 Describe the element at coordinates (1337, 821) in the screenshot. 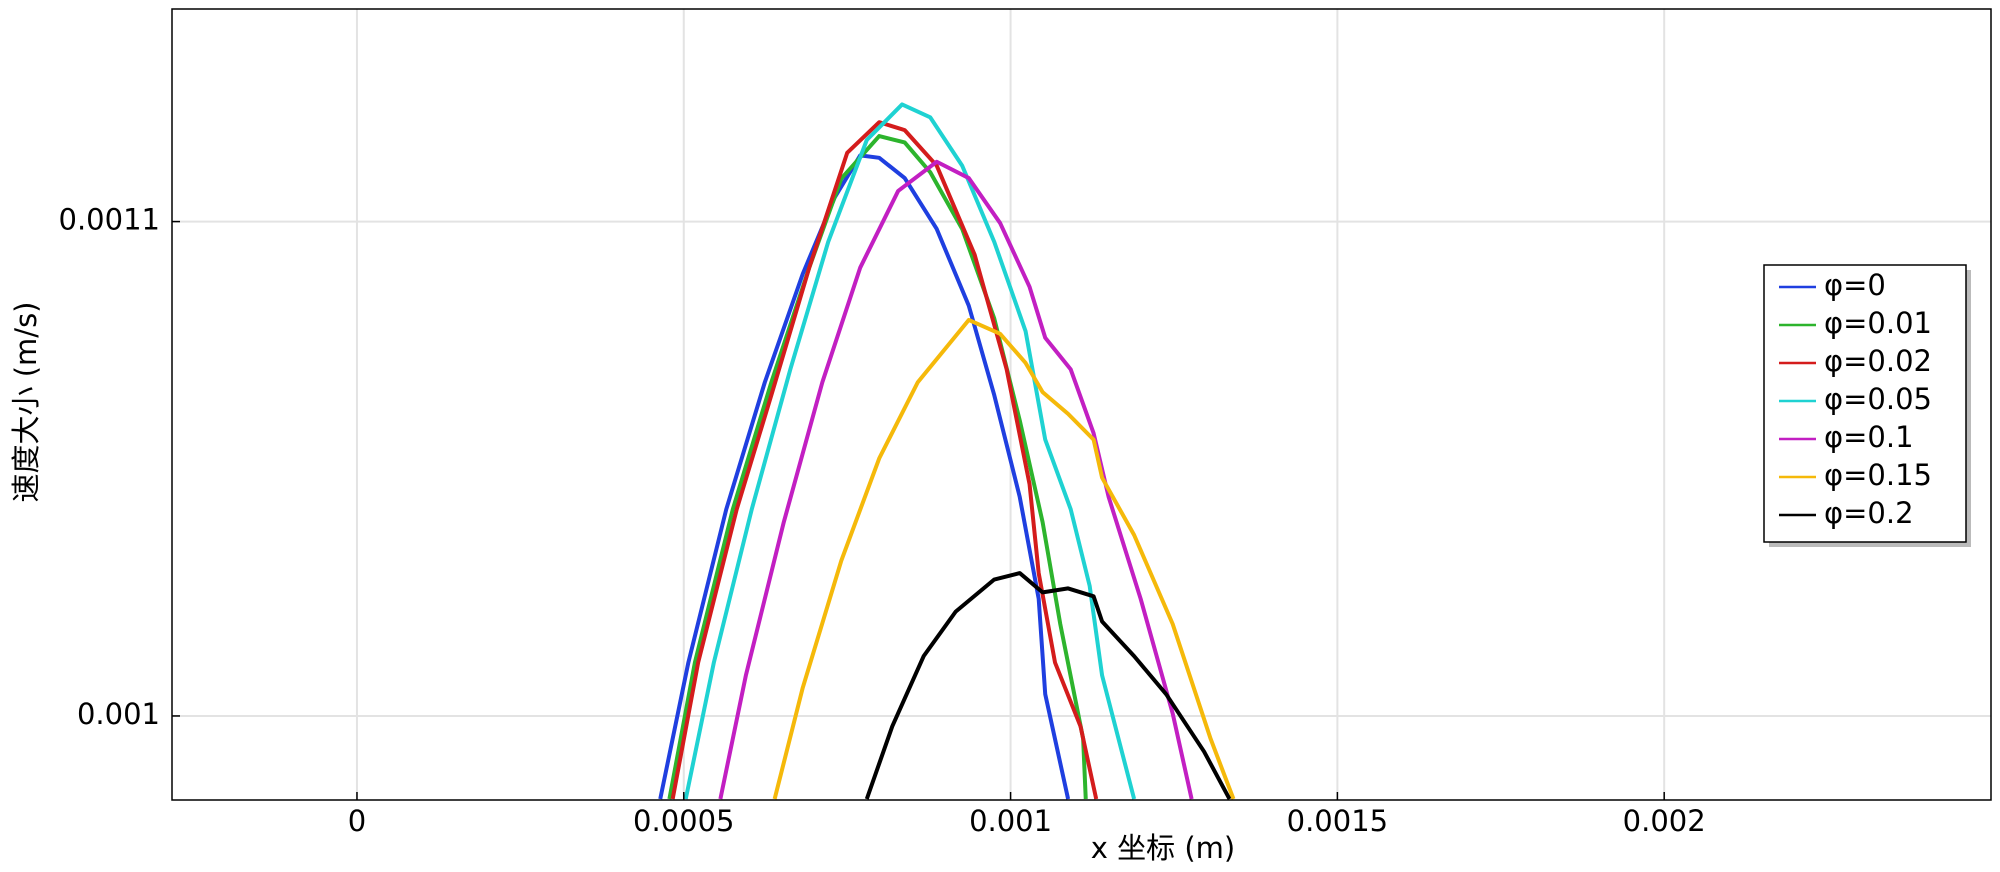

I see `x-tick-label: 0.0015` at that location.